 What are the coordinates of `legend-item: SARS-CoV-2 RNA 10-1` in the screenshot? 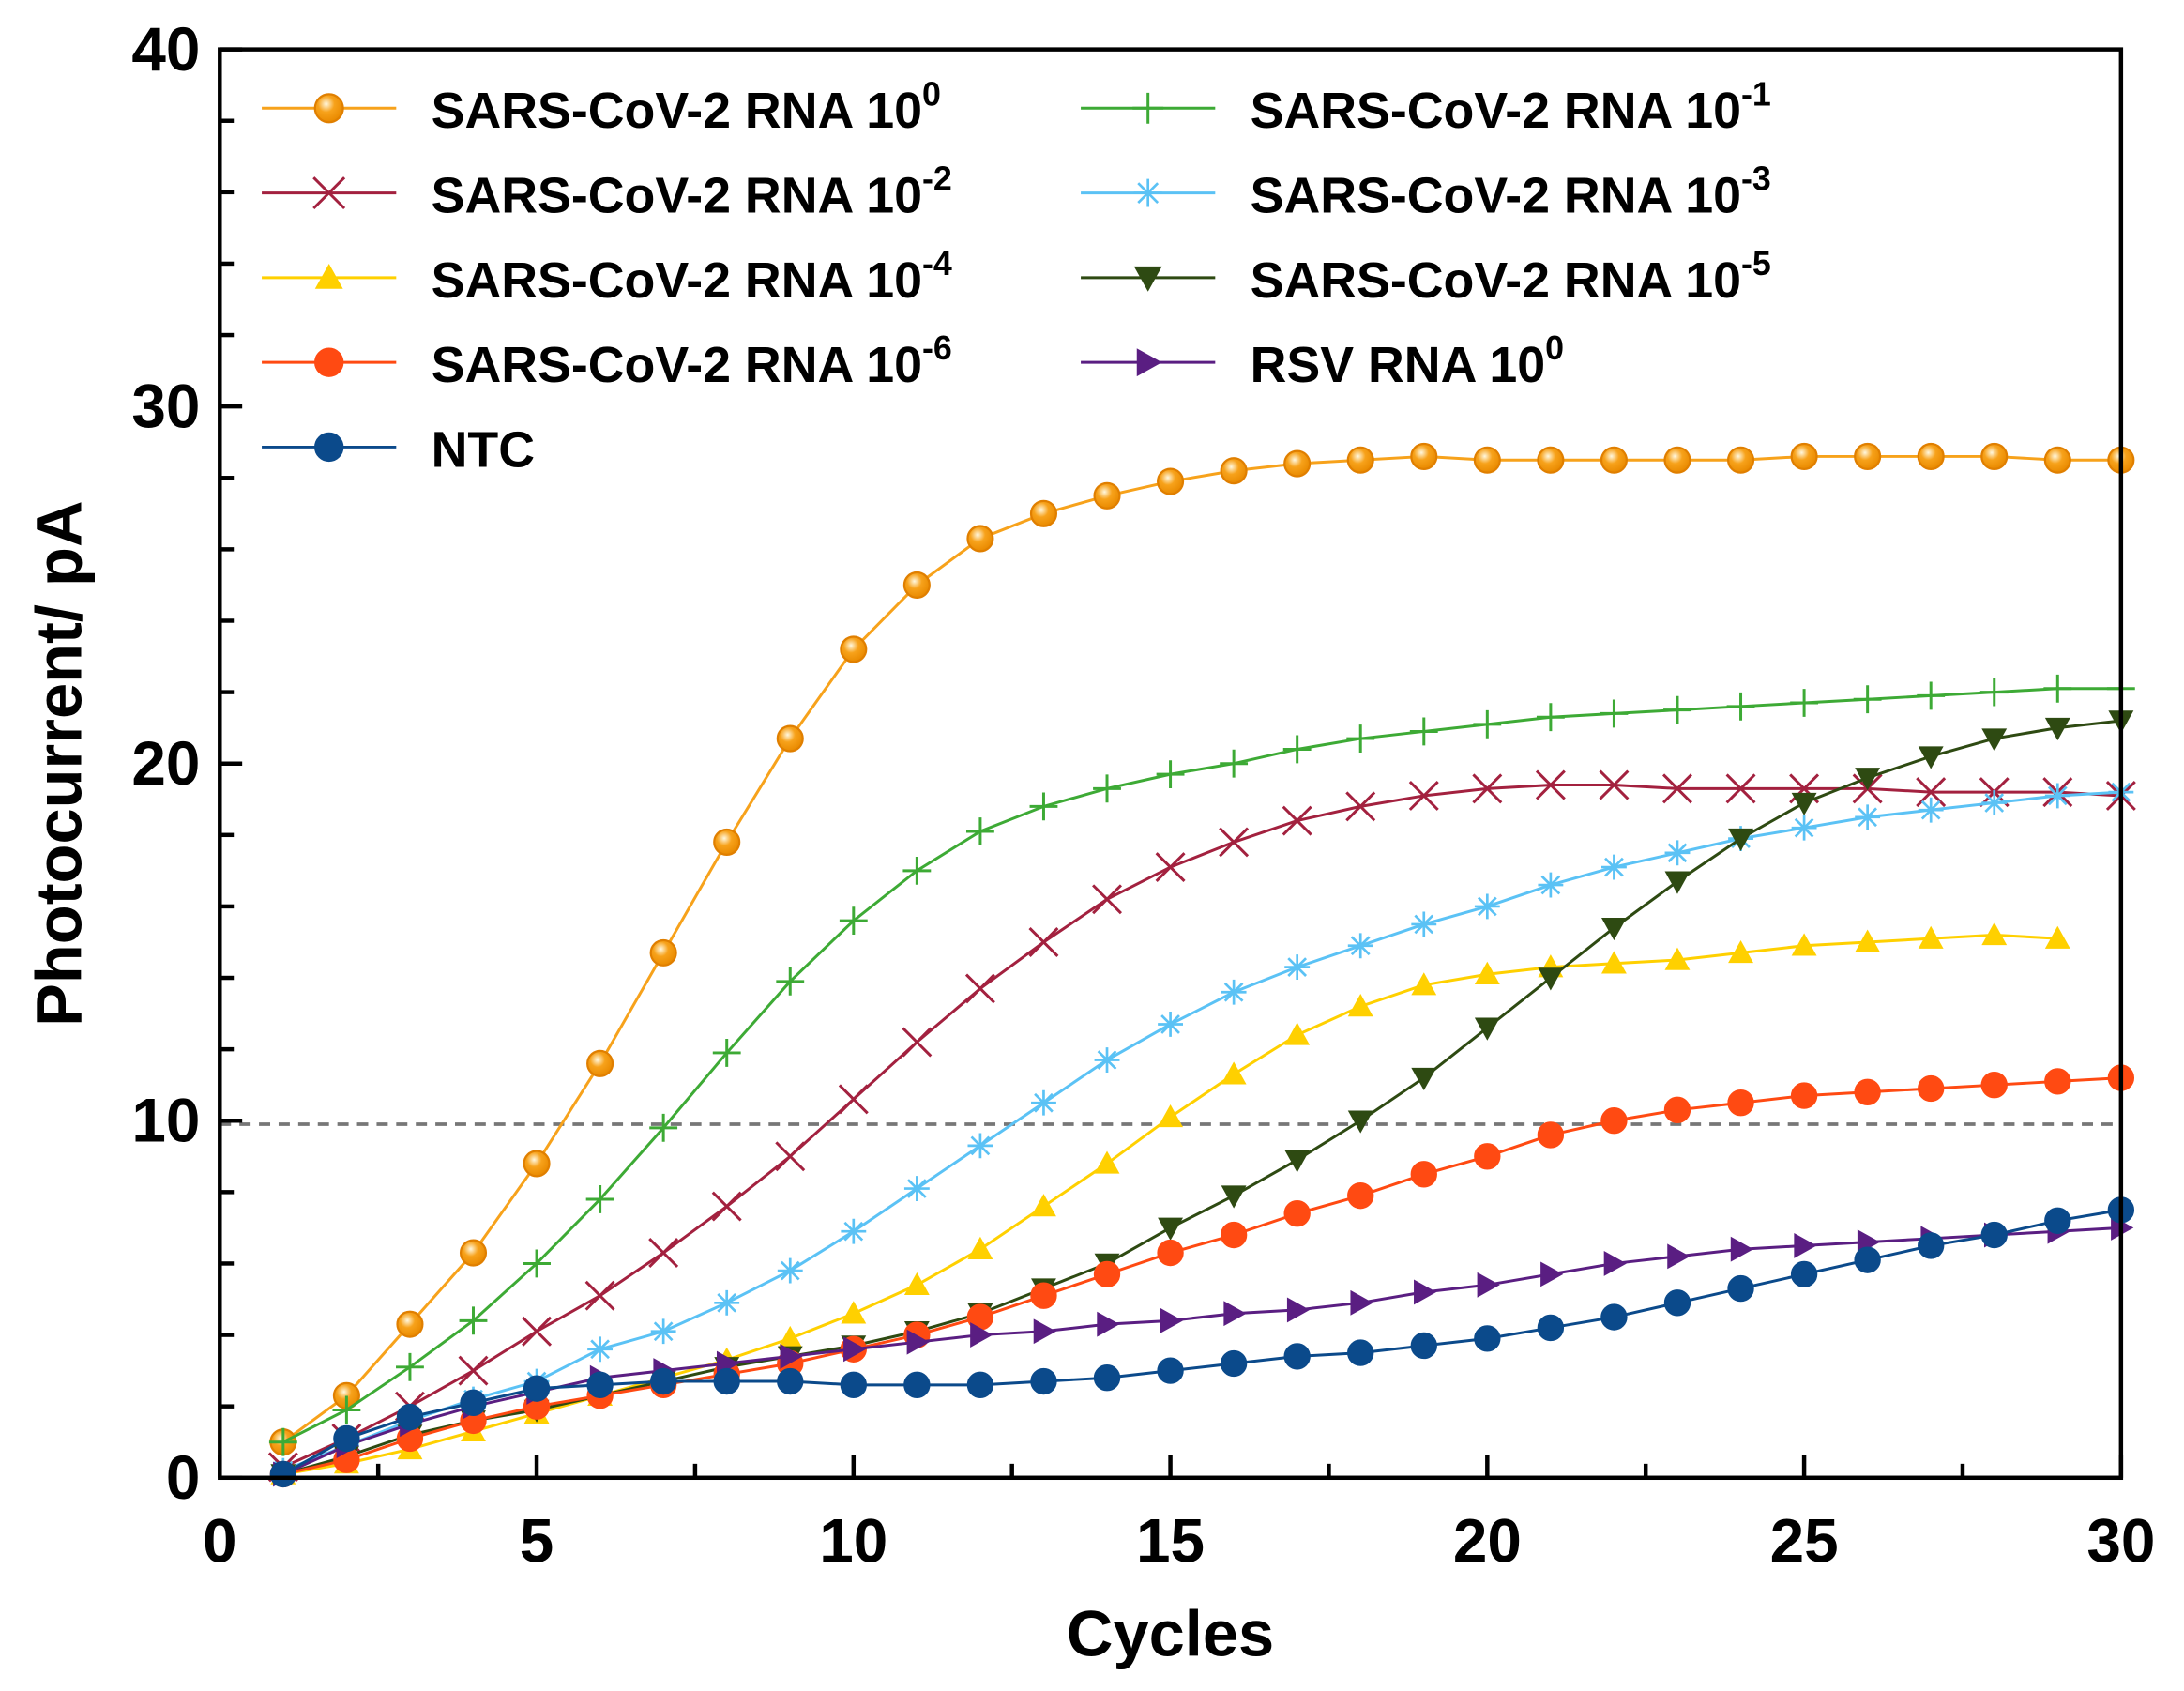 It's located at (1426, 107).